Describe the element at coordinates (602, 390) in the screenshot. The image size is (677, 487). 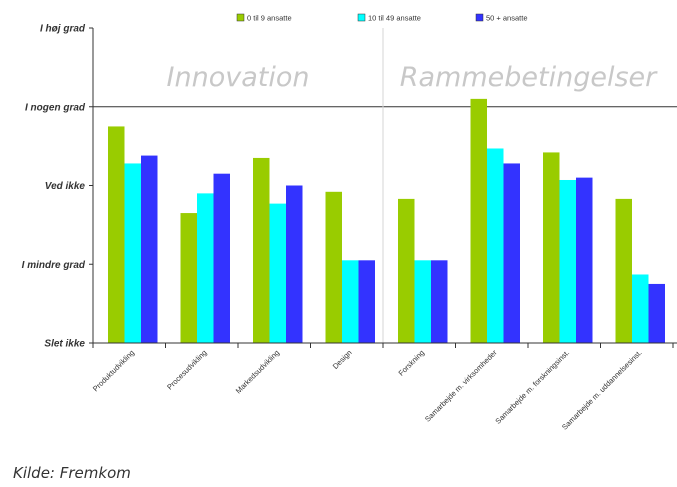
I see `x-tick-label: Samarbejde m. uddannelsesinst.` at that location.